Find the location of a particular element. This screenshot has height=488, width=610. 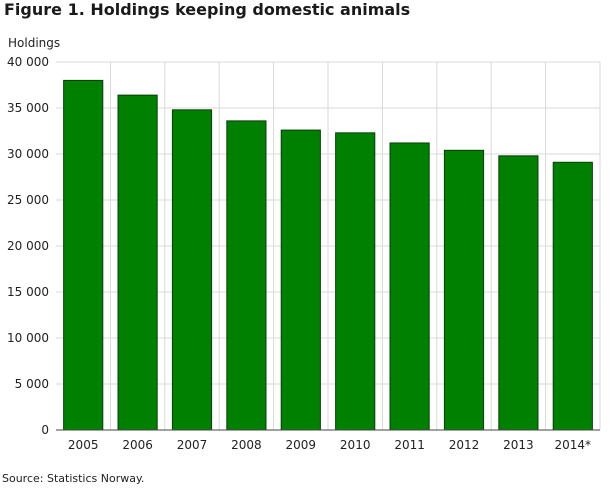

y-tick-label: 40 000 is located at coordinates (28, 62).